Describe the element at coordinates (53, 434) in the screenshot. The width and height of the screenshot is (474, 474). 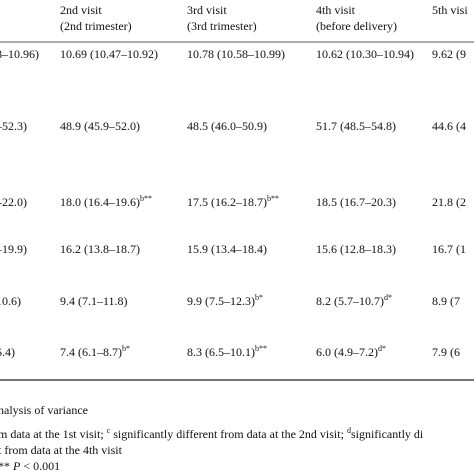
I see `footnote-segment: m data at the 1st visit;` at that location.